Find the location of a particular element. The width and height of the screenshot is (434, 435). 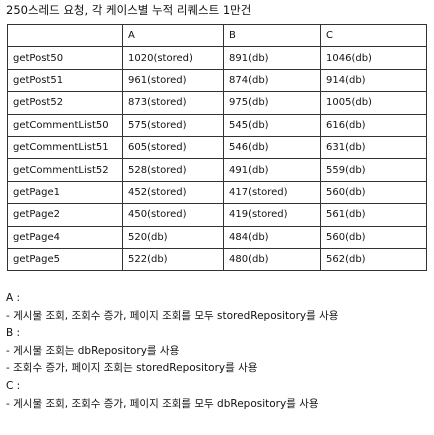

table-row: getPost52 873(stored) 975(db) 1005(db) is located at coordinates (217, 103).